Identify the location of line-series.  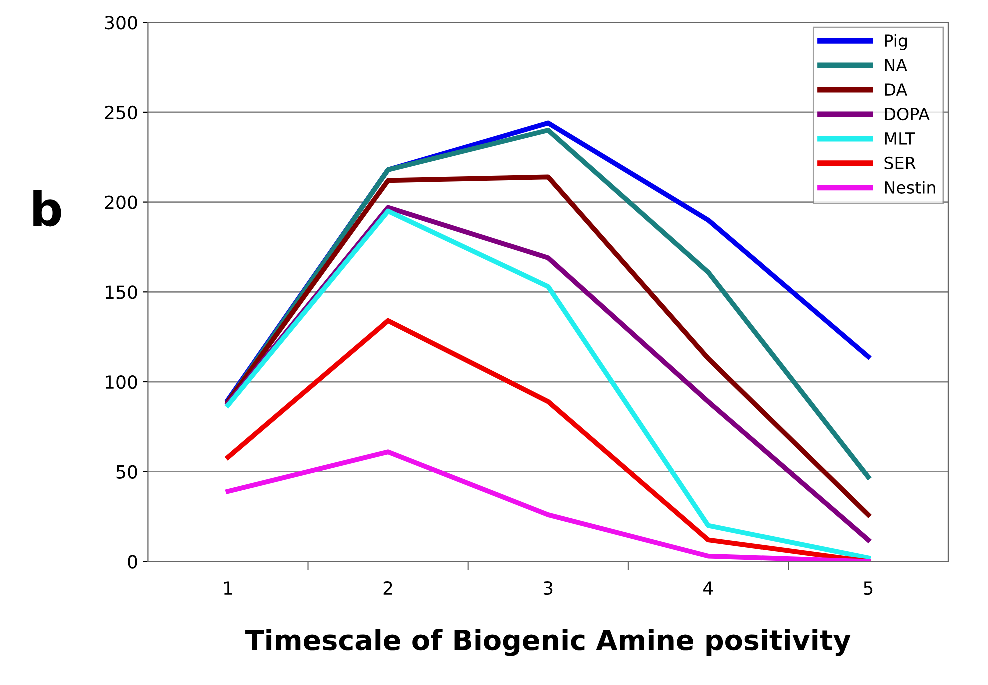
(548, 506).